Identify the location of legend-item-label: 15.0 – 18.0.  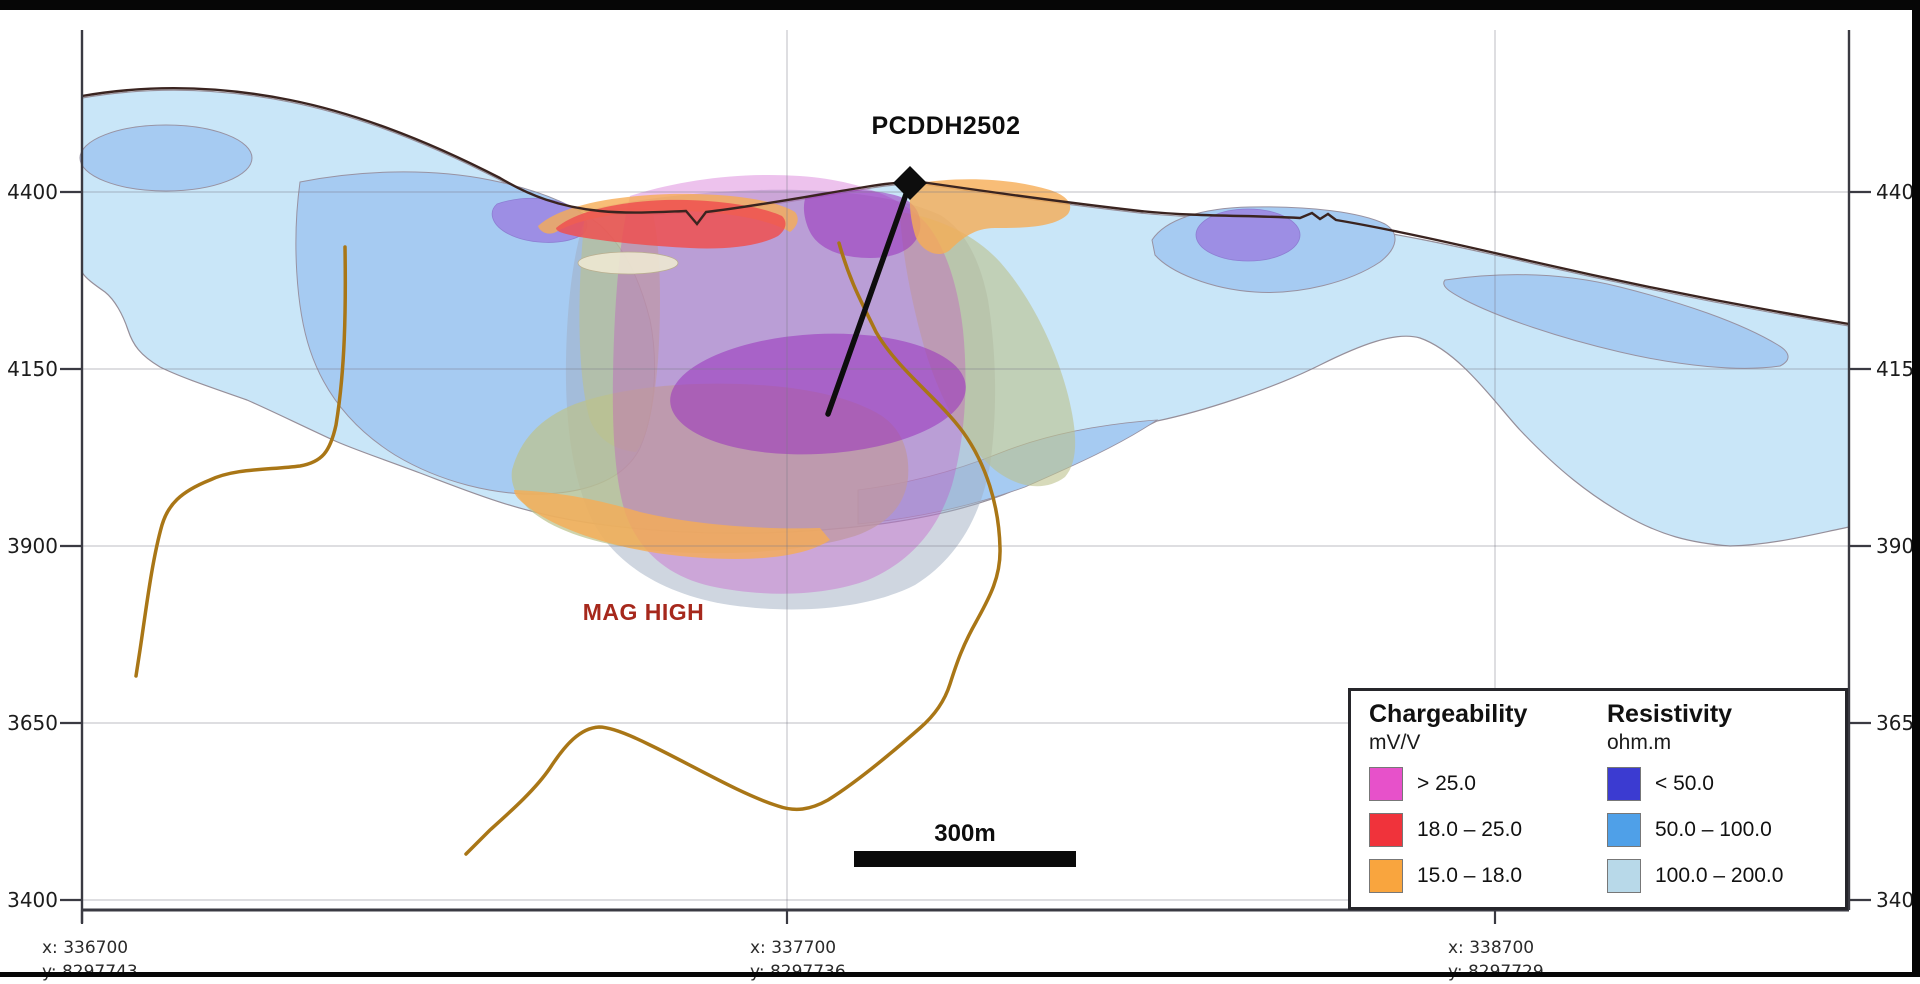
(1470, 875).